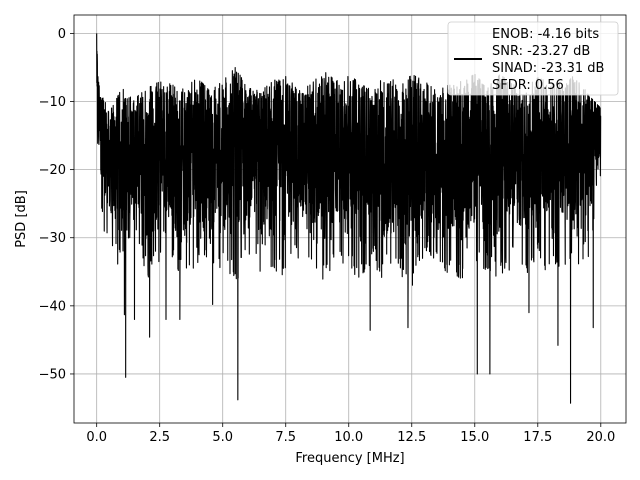 The image size is (640, 480). I want to click on y-tick-label: −30, so click(52, 238).